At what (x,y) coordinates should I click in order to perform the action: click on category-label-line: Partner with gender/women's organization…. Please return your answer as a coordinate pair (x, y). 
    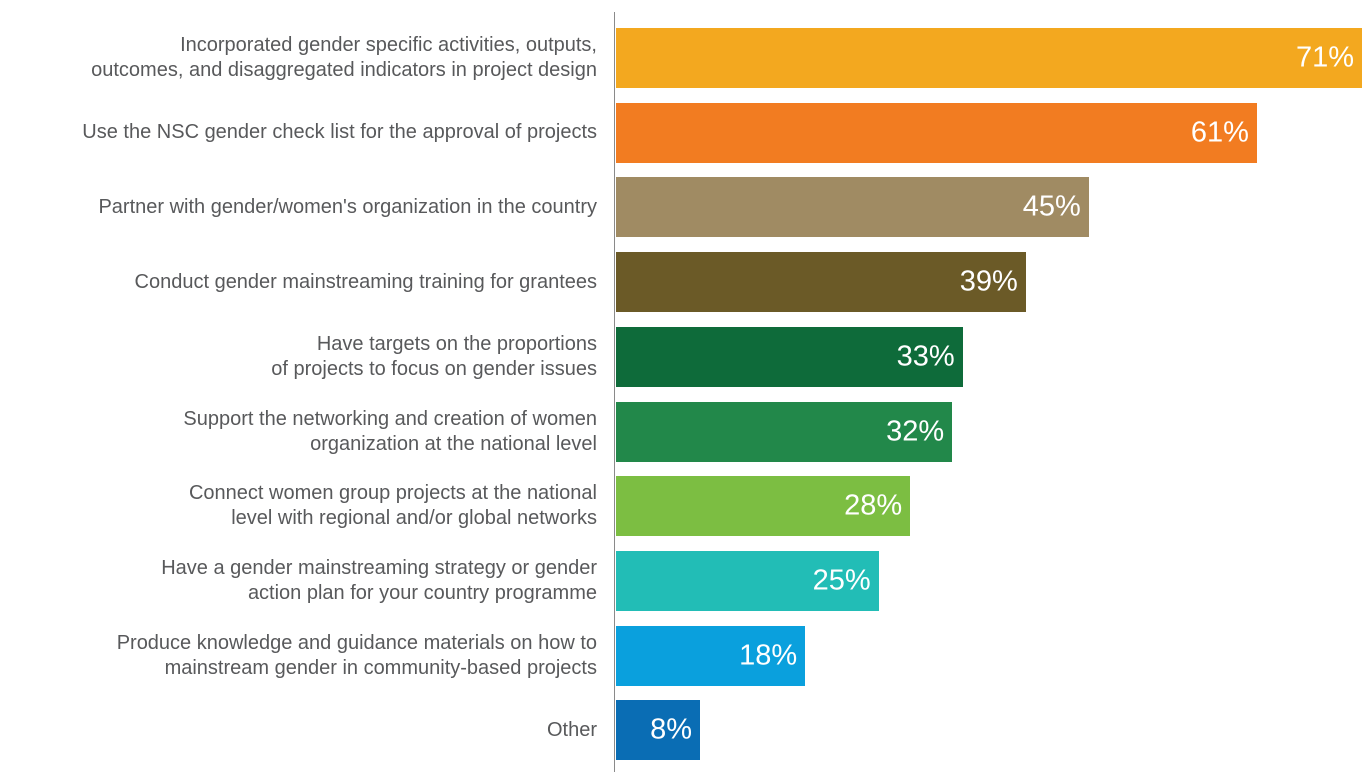
    Looking at the image, I should click on (347, 206).